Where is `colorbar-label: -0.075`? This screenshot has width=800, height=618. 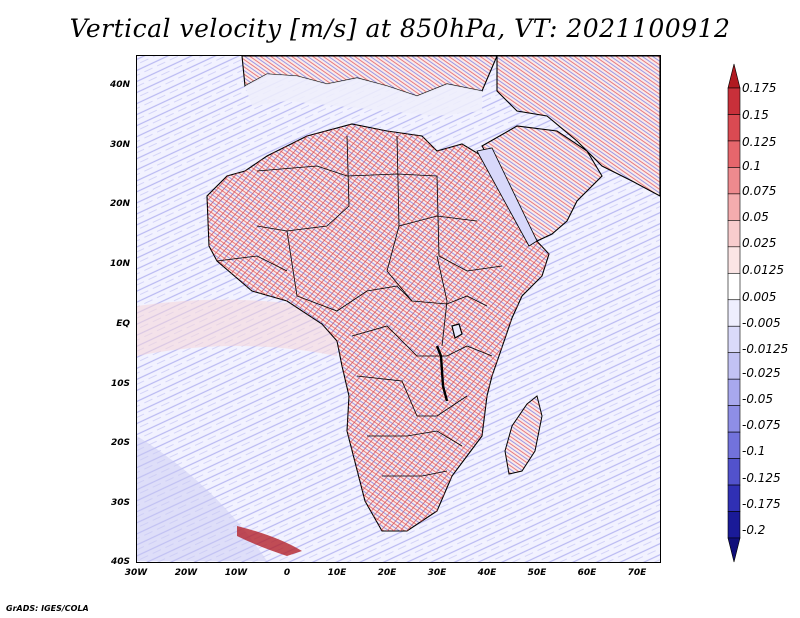
colorbar-label: -0.075 is located at coordinates (761, 425).